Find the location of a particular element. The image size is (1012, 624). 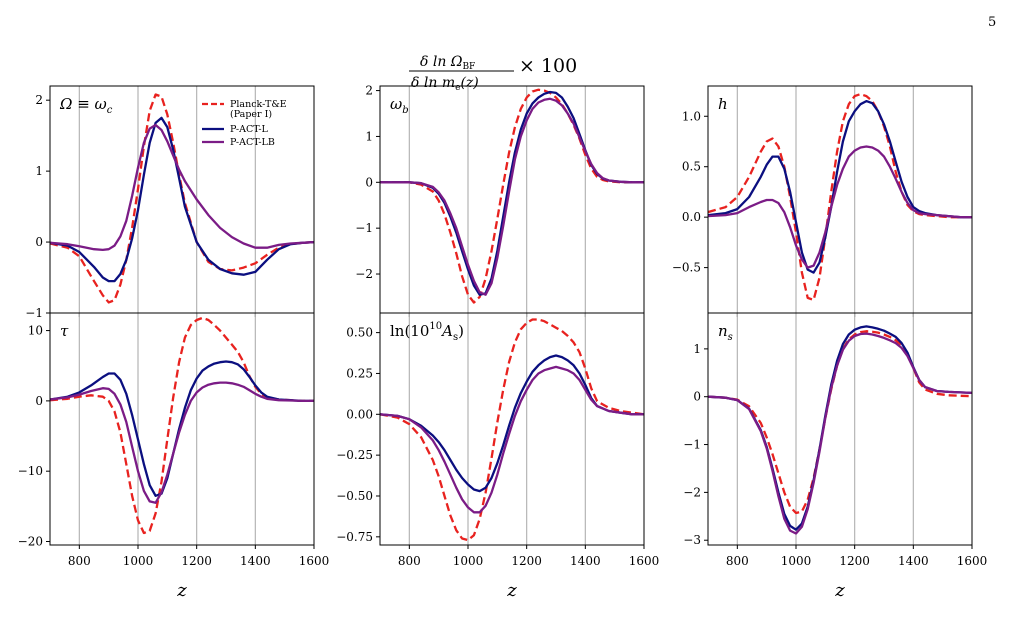

y-tick-label: 0.00 is located at coordinates (359, 414).